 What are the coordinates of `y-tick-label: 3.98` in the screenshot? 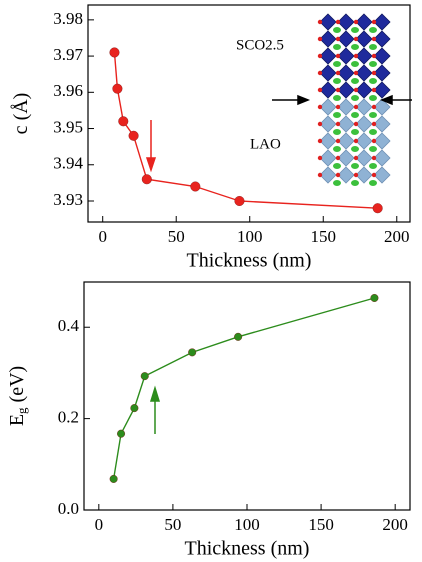 It's located at (68, 18).